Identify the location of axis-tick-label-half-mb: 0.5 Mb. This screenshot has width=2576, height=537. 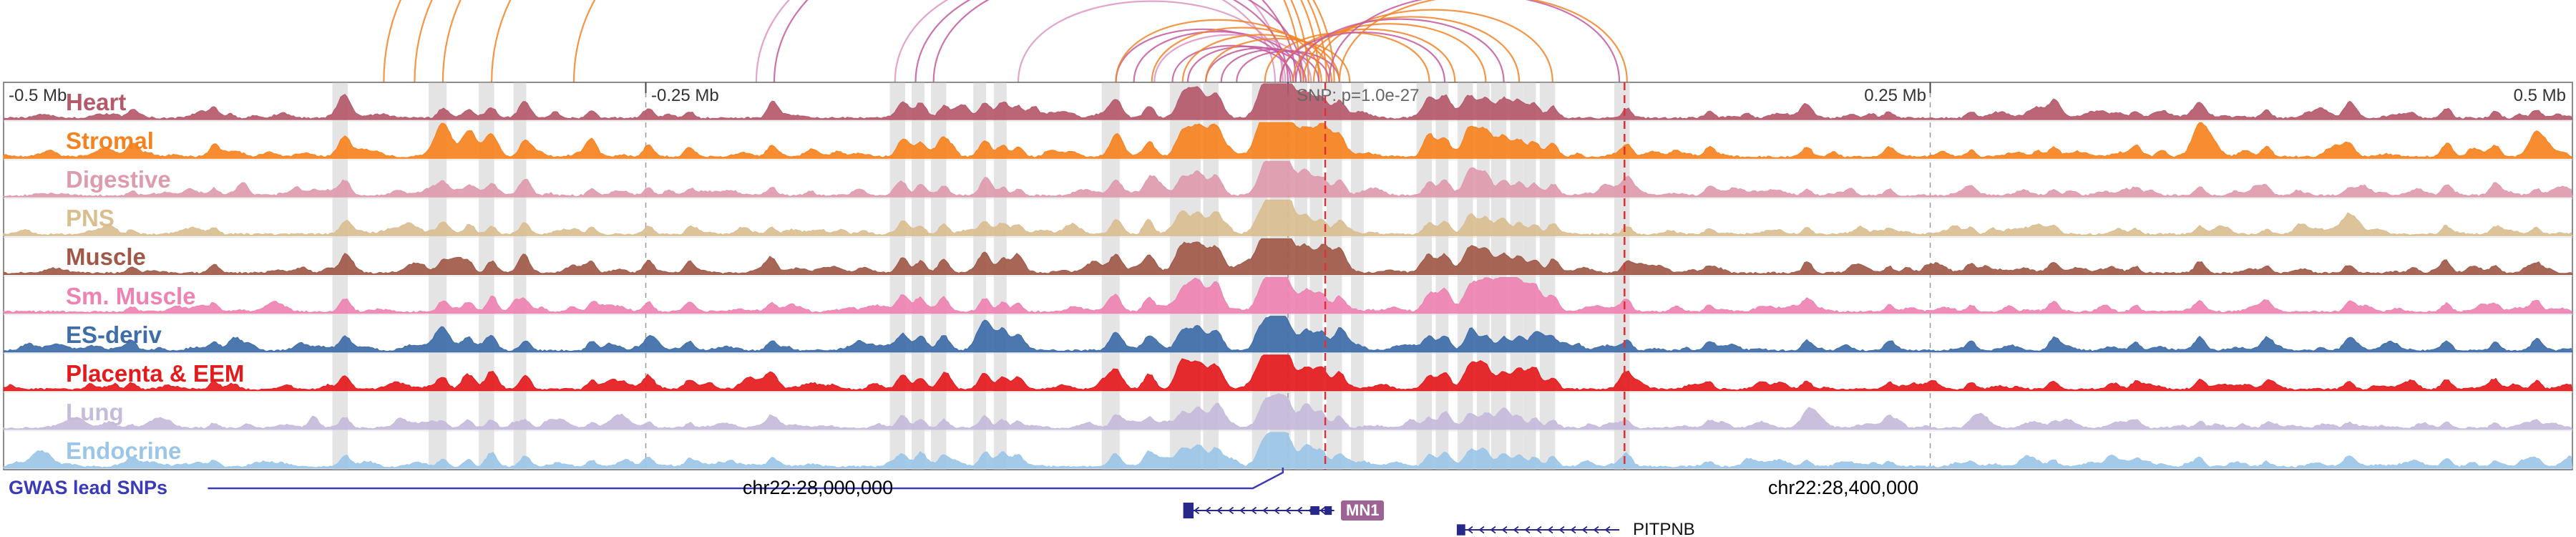
(2539, 95).